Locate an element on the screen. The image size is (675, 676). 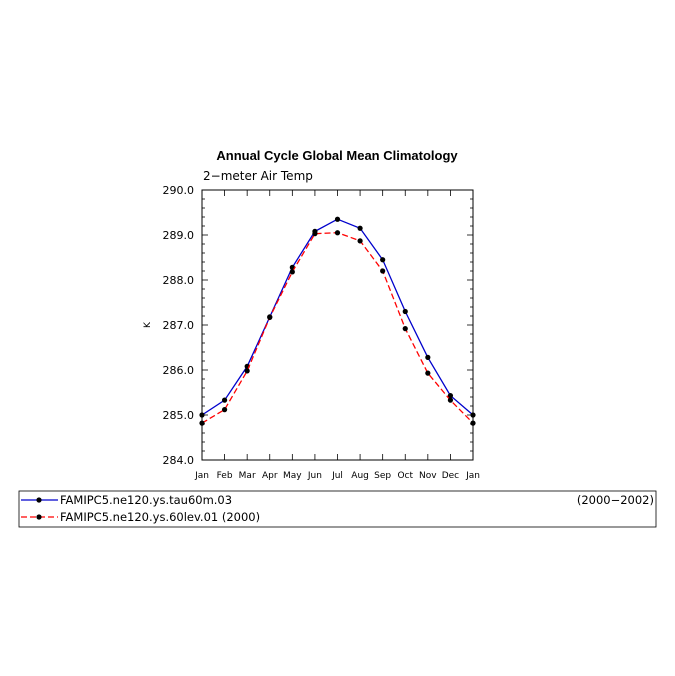
chart-subtitle: 2−meter Air Temp is located at coordinates (258, 176).